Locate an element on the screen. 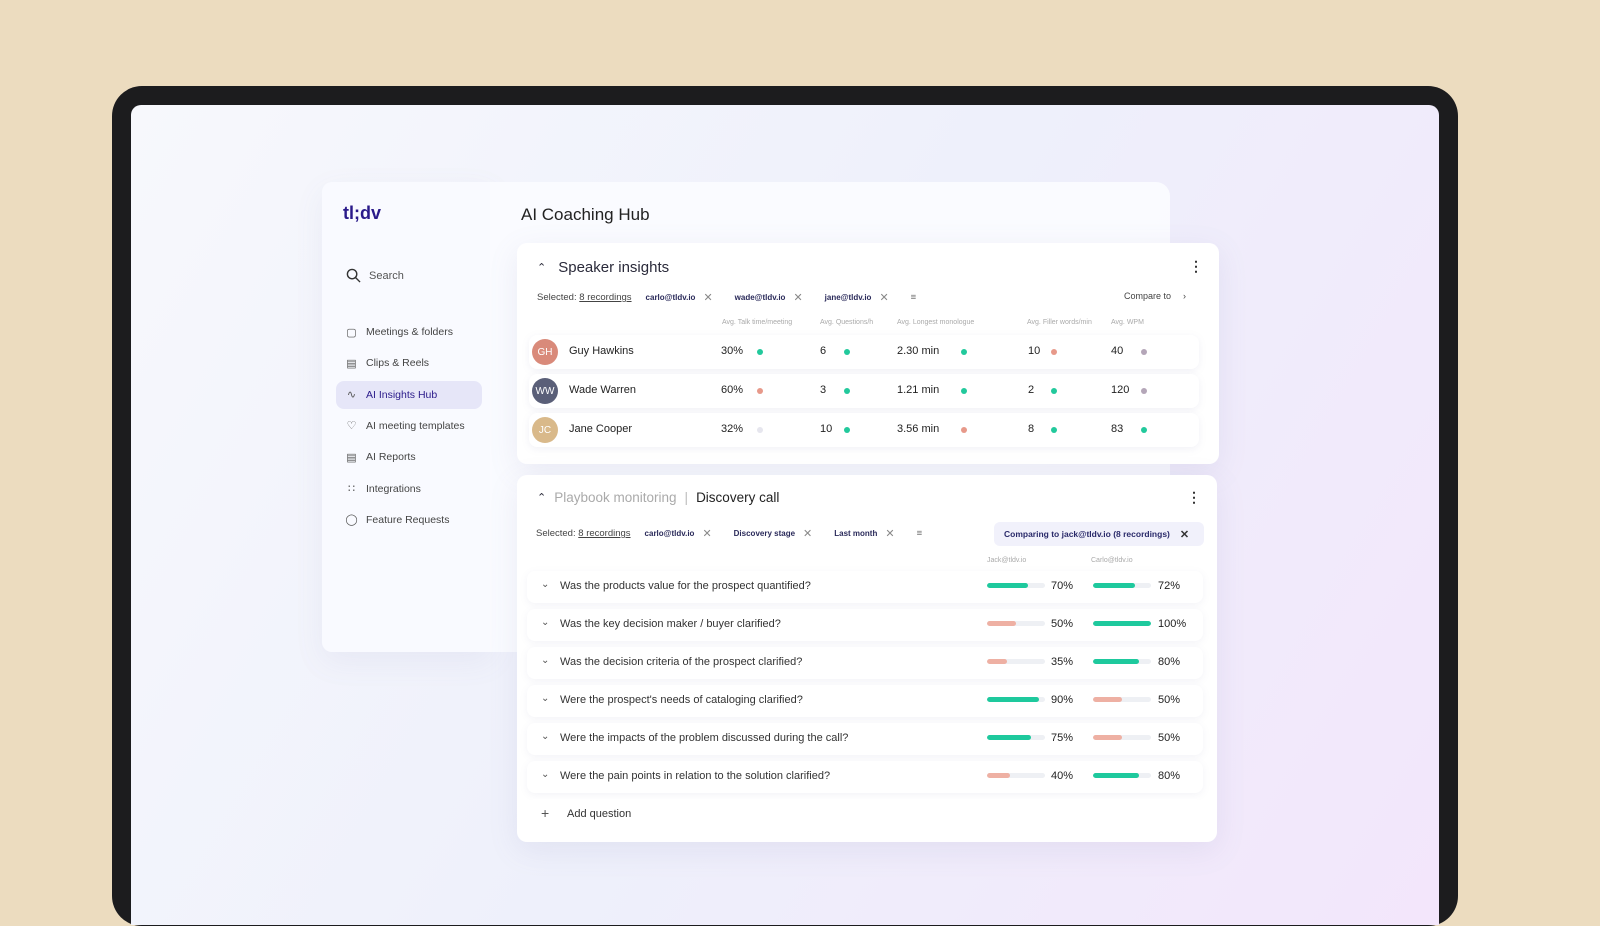 This screenshot has width=1600, height=926. trend-icon: ∿ is located at coordinates (351, 395).